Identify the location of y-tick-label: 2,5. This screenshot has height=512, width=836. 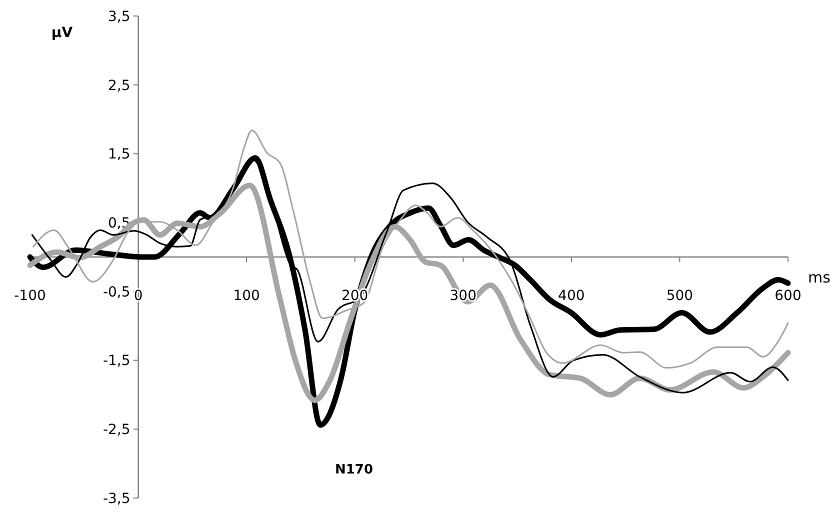
(119, 86).